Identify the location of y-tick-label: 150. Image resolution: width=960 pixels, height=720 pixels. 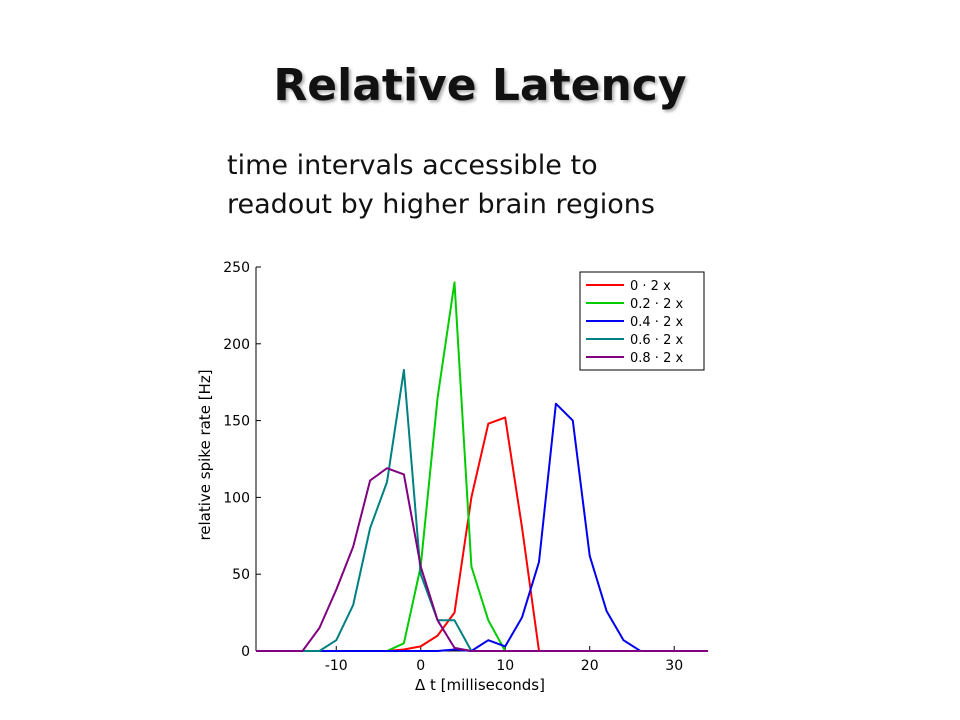
(236, 422).